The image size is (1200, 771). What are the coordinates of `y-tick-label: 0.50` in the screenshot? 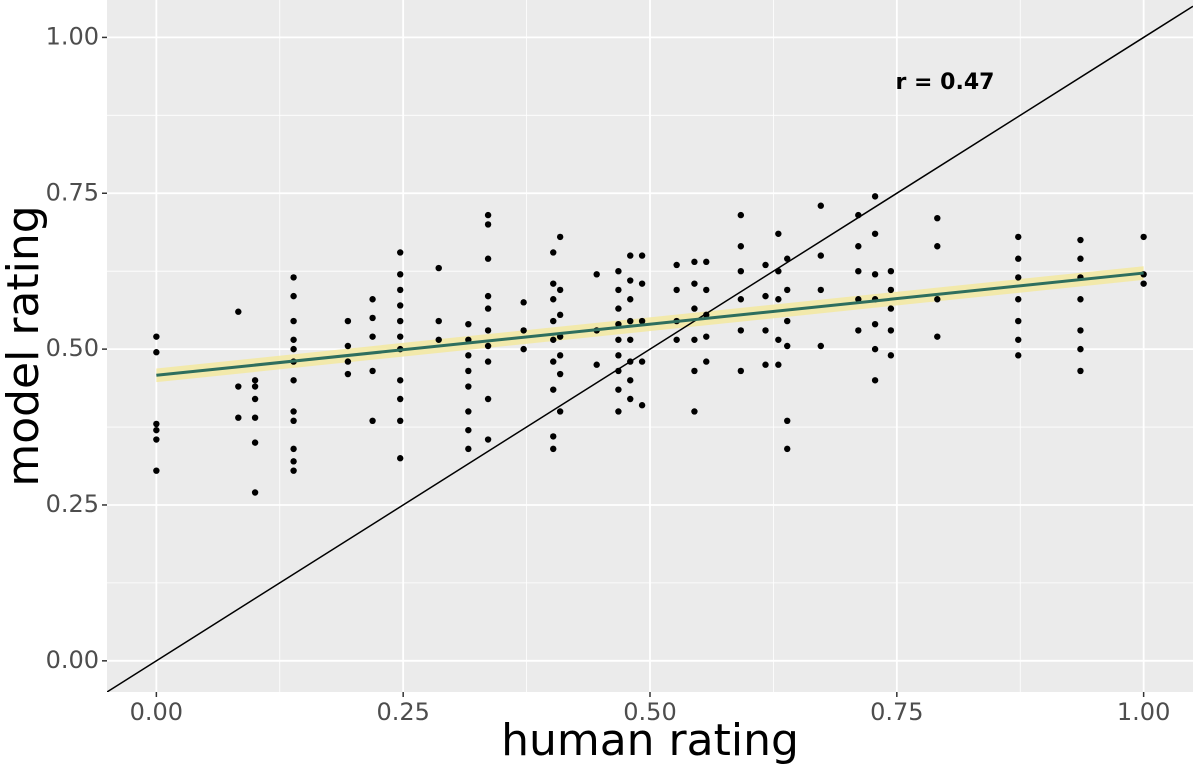 It's located at (72, 348).